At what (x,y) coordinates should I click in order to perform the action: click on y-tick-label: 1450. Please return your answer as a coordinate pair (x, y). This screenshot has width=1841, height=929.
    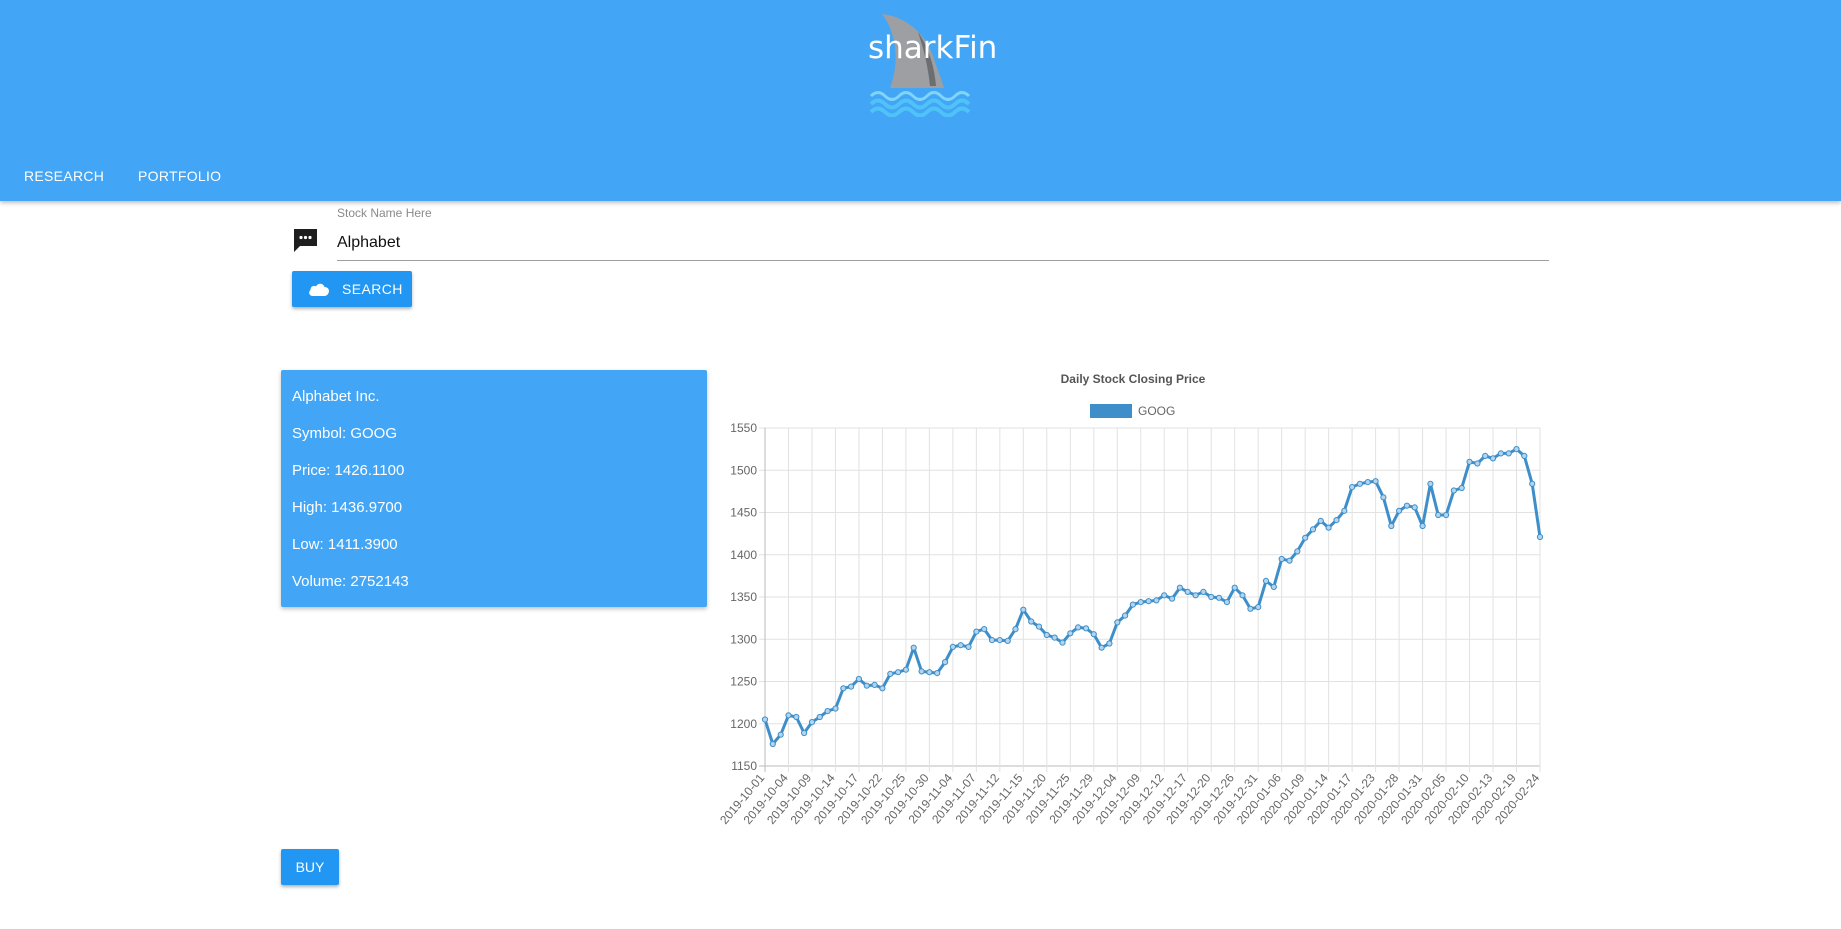
    Looking at the image, I should click on (743, 513).